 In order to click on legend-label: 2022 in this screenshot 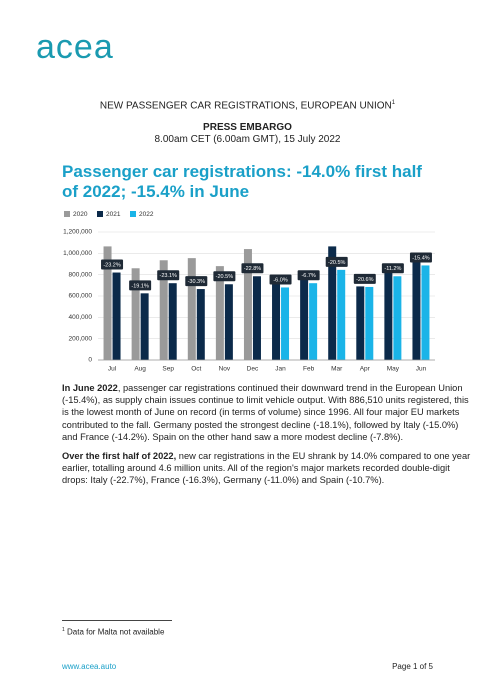, I will do `click(146, 214)`.